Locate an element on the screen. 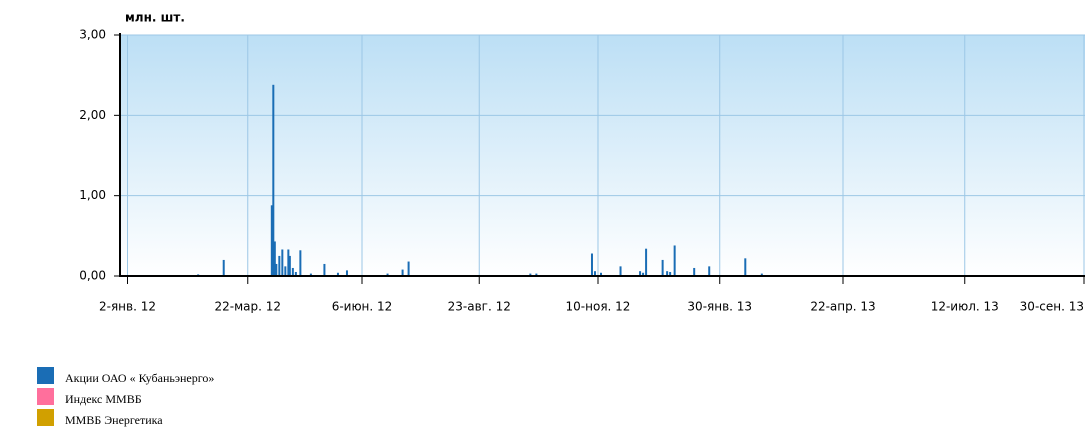  legend-label: ММВБ Энергетика is located at coordinates (114, 420).